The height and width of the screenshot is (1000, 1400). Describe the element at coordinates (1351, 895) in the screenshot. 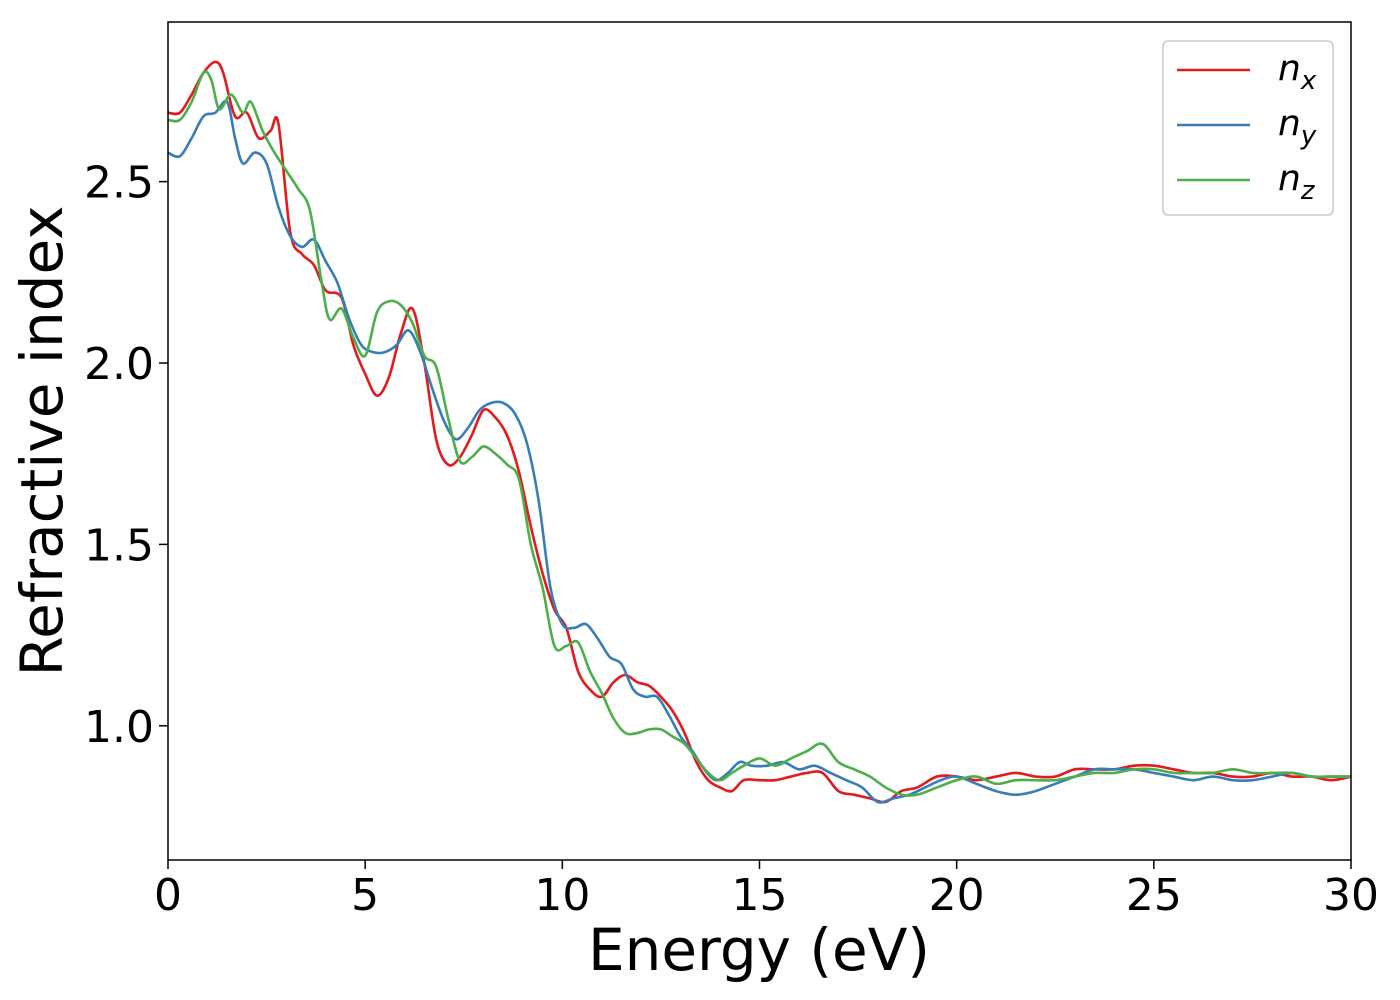

I see `x-tick-label: 30` at that location.